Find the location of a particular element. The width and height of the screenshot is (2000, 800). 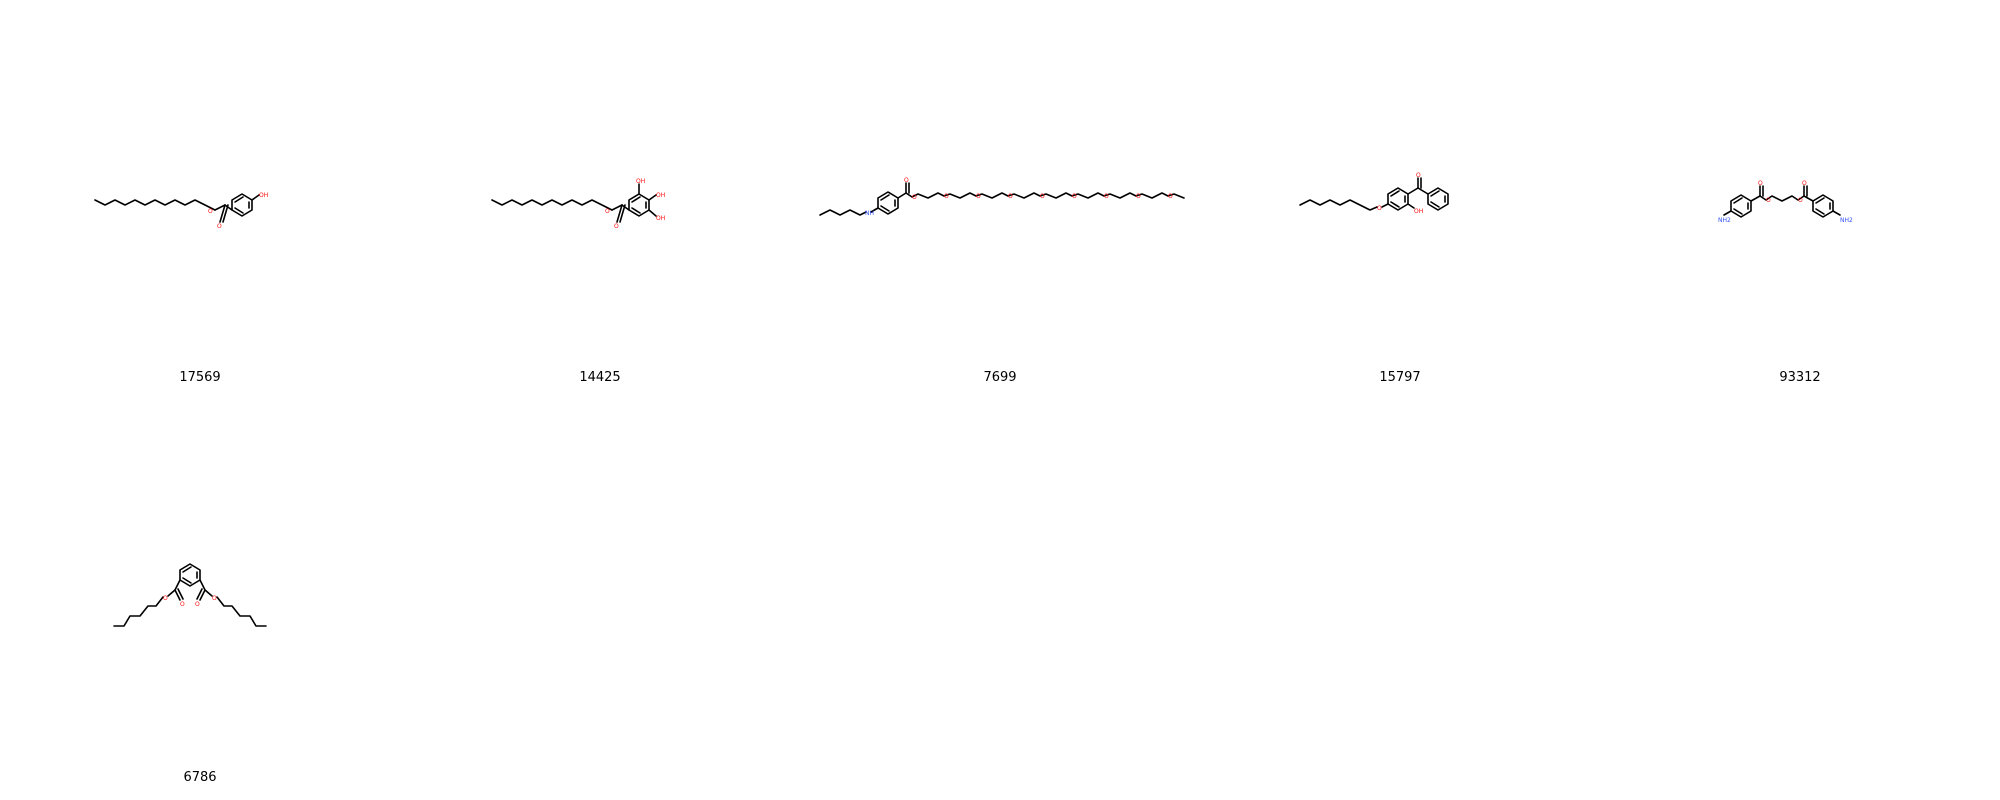

structure-93312: NH2 O O O O NH2 is located at coordinates (1785, 202).